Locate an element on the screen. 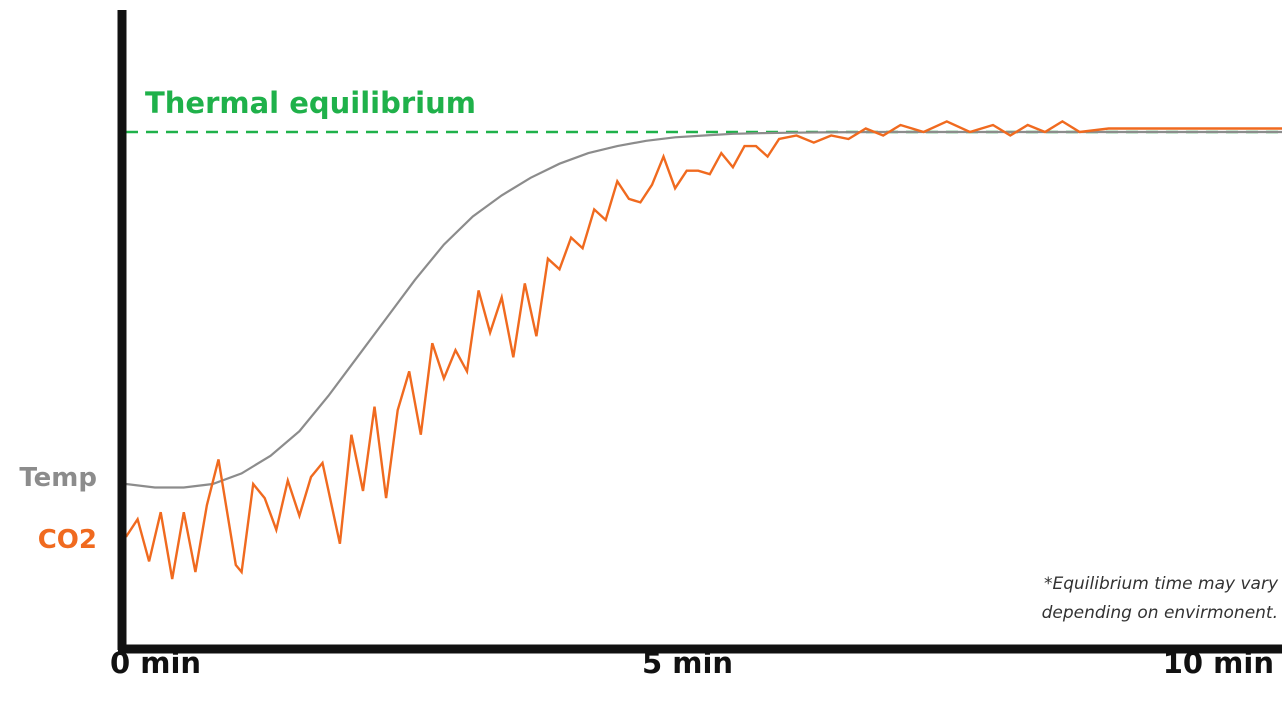 This screenshot has width=1282, height=703. x-tick-label-10: 10 min is located at coordinates (1218, 663).